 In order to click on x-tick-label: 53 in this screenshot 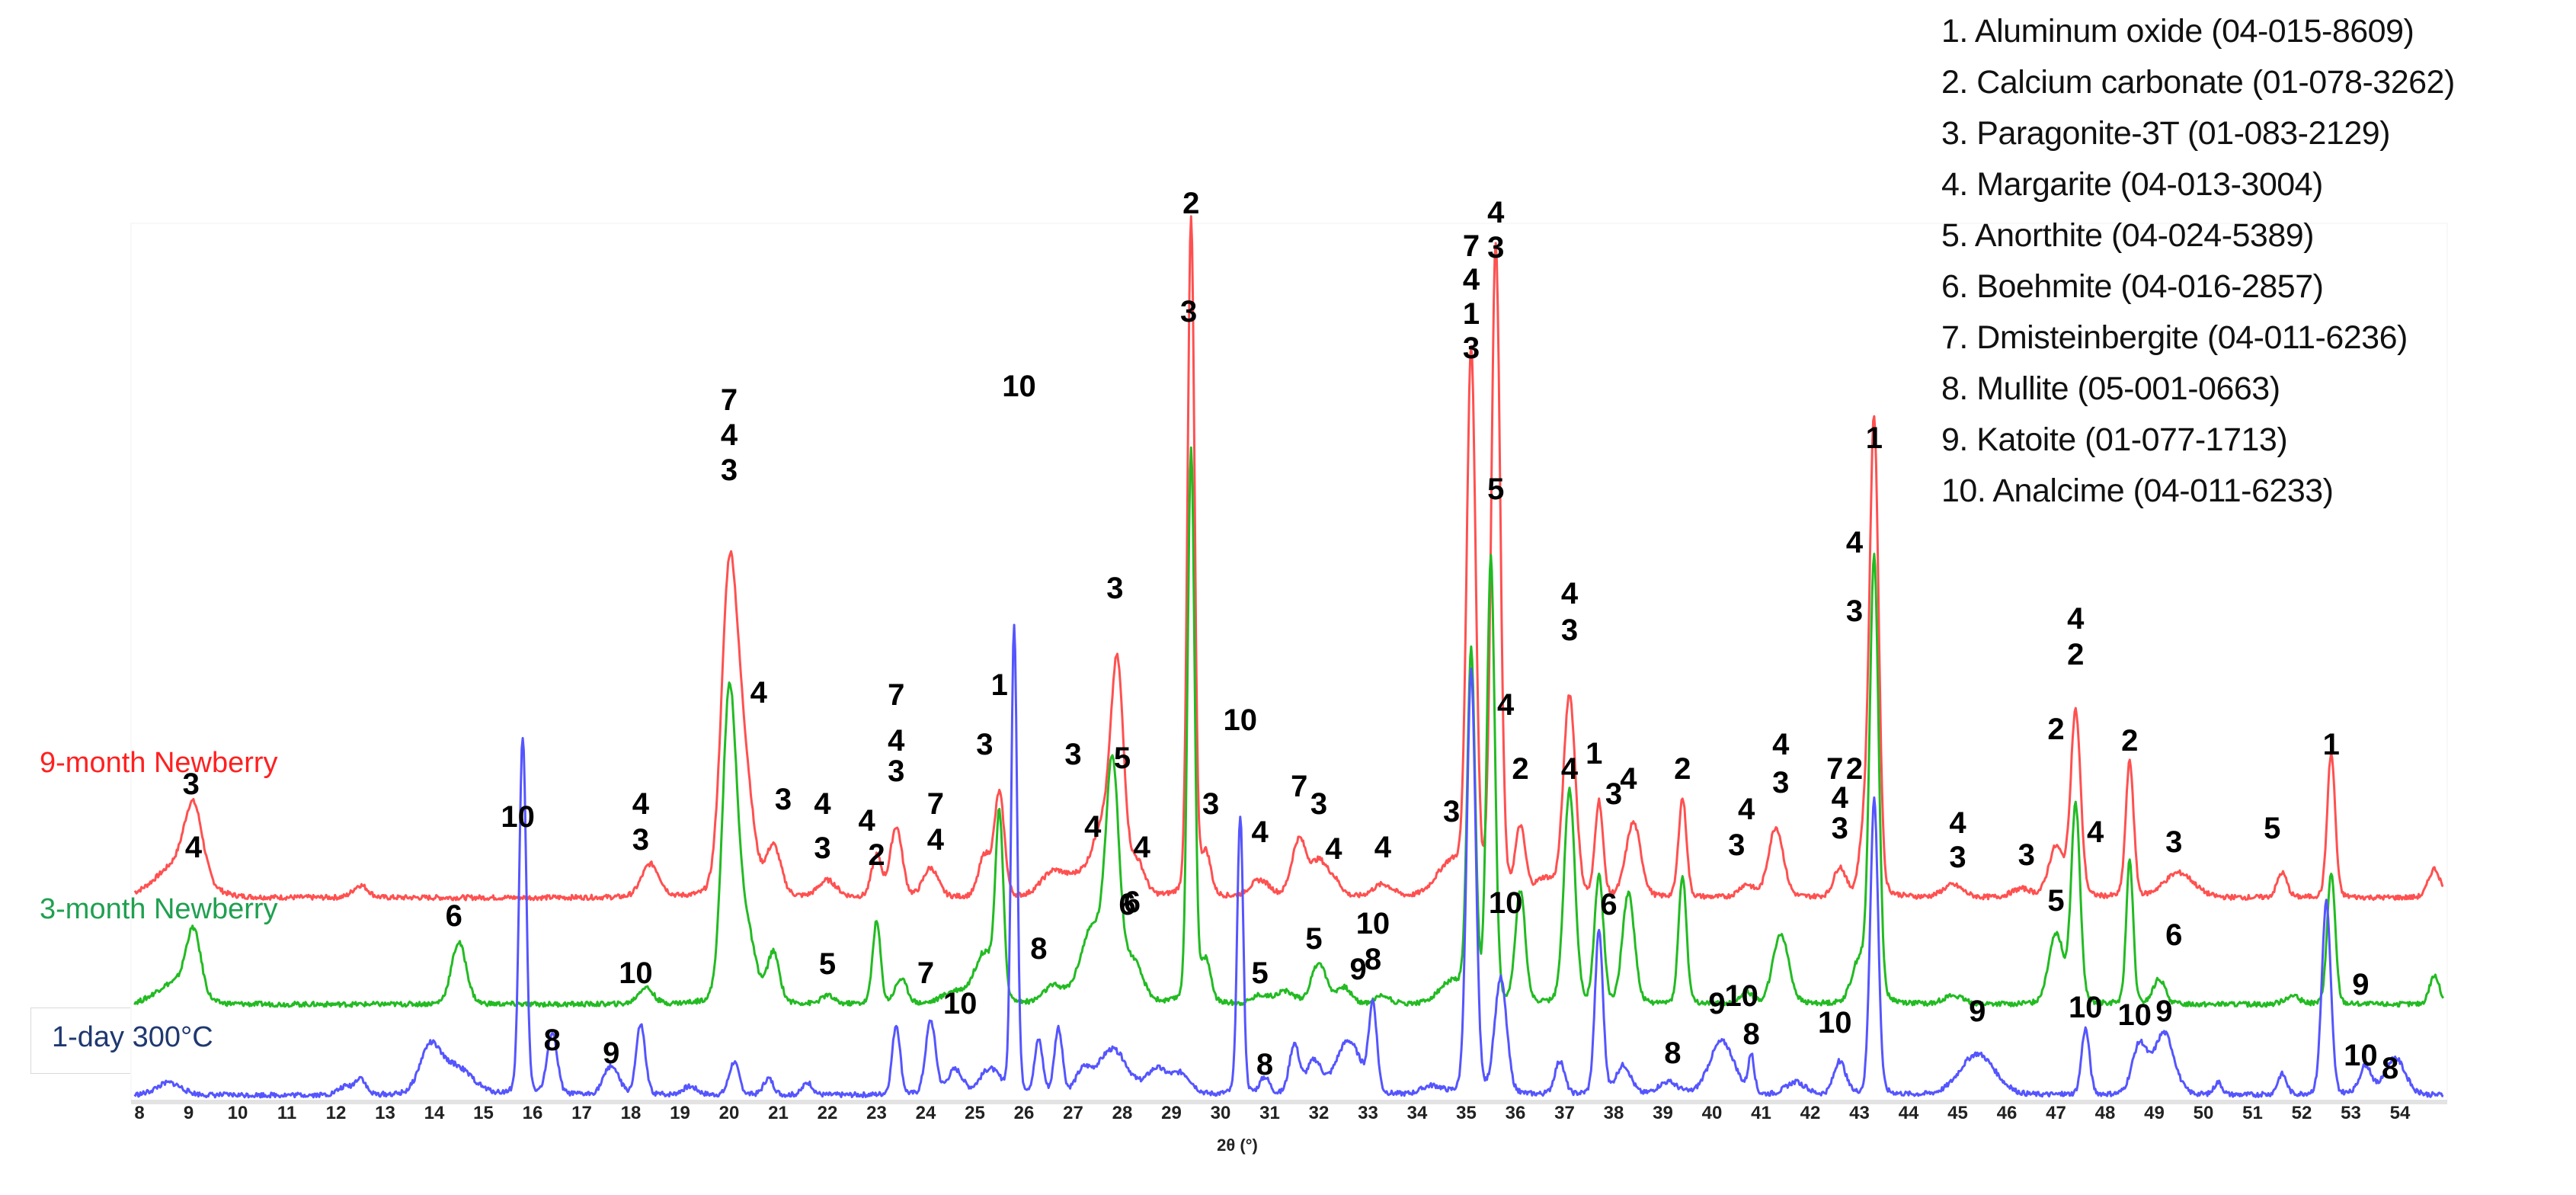, I will do `click(2351, 1113)`.